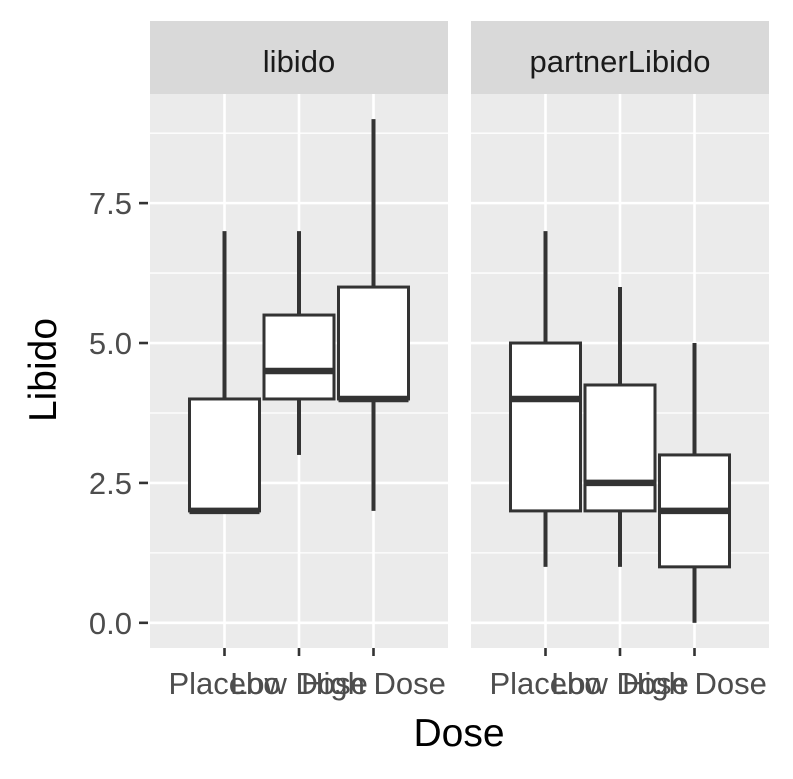 This screenshot has height=779, width=793. What do you see at coordinates (118, 413) in the screenshot?
I see `y-axis: 0.0 2.5 5.0 7.5` at bounding box center [118, 413].